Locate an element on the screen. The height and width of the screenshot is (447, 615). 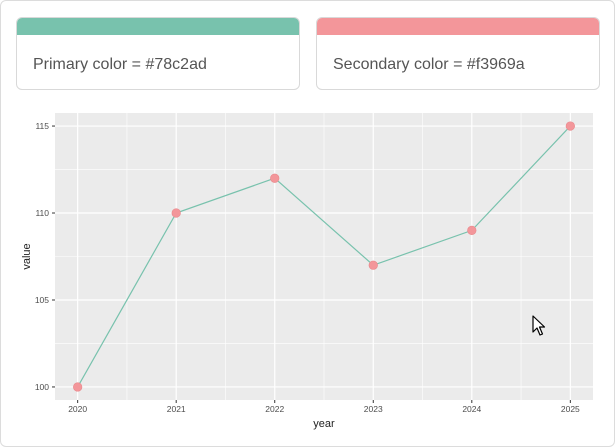
x-tick-label: 2025 is located at coordinates (570, 409).